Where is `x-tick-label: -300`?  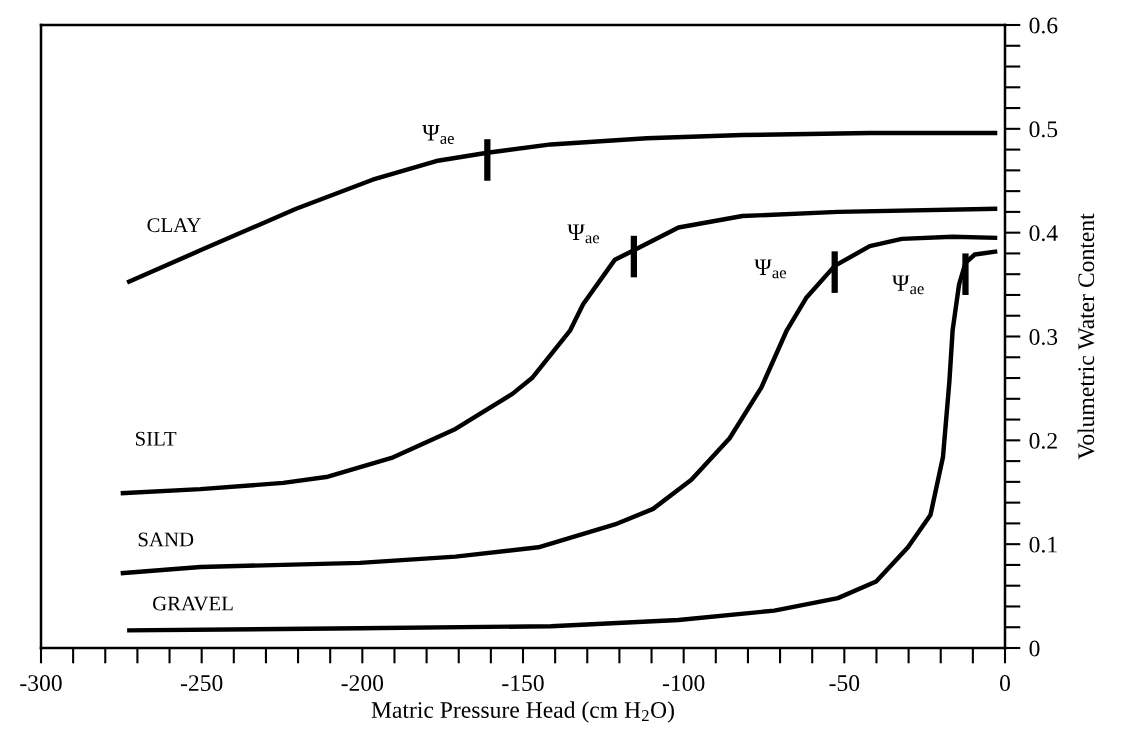
x-tick-label: -300 is located at coordinates (41, 683).